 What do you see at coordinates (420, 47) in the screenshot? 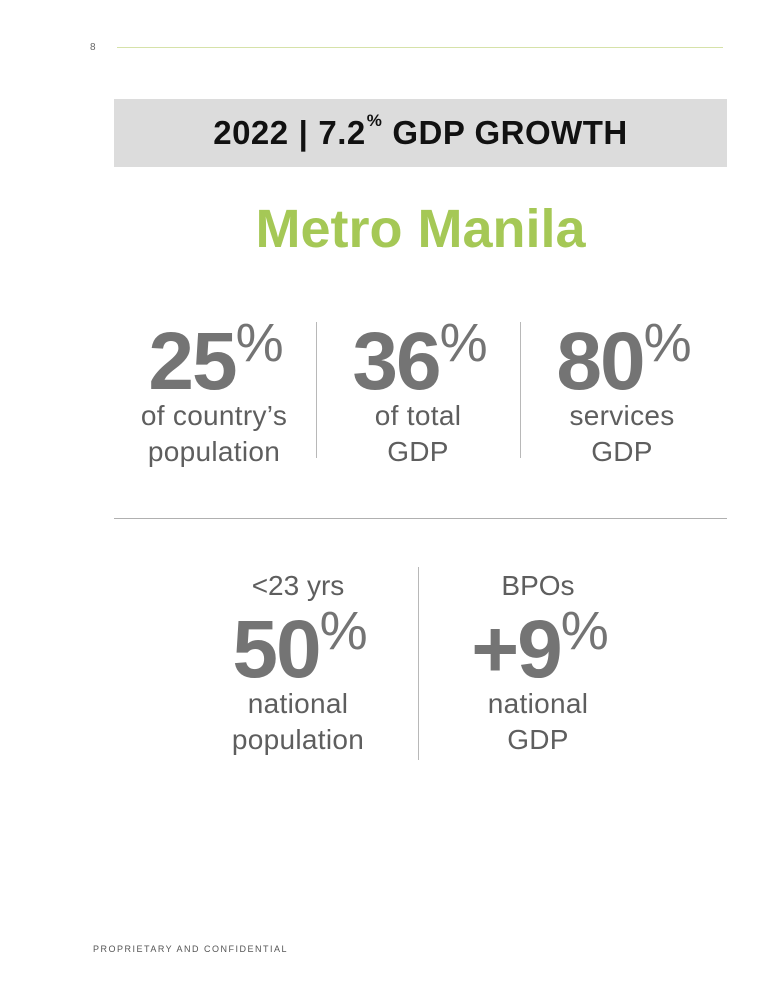
I see `header-rule` at bounding box center [420, 47].